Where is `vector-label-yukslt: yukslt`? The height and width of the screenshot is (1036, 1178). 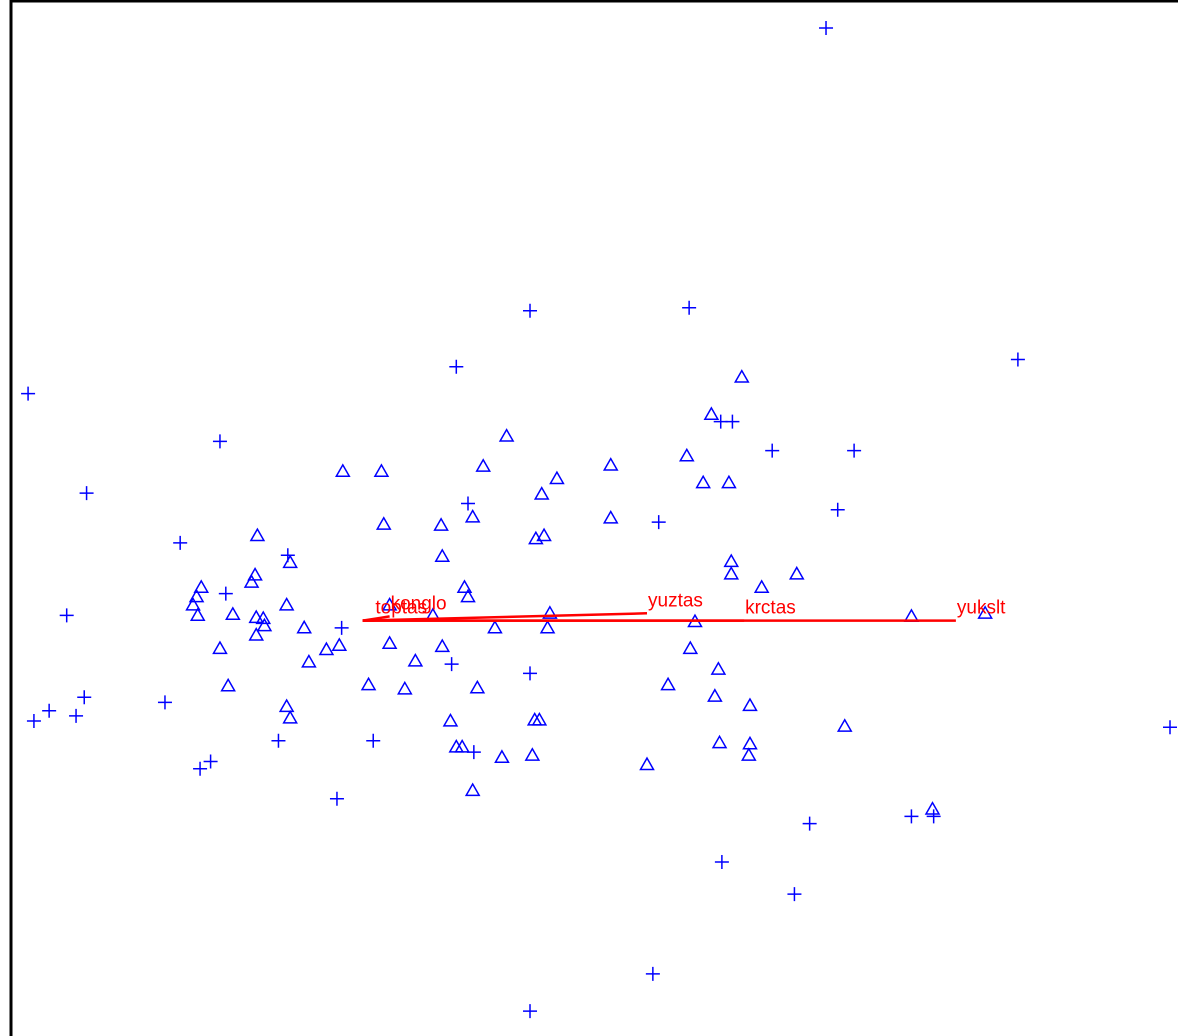 vector-label-yukslt: yukslt is located at coordinates (981, 608).